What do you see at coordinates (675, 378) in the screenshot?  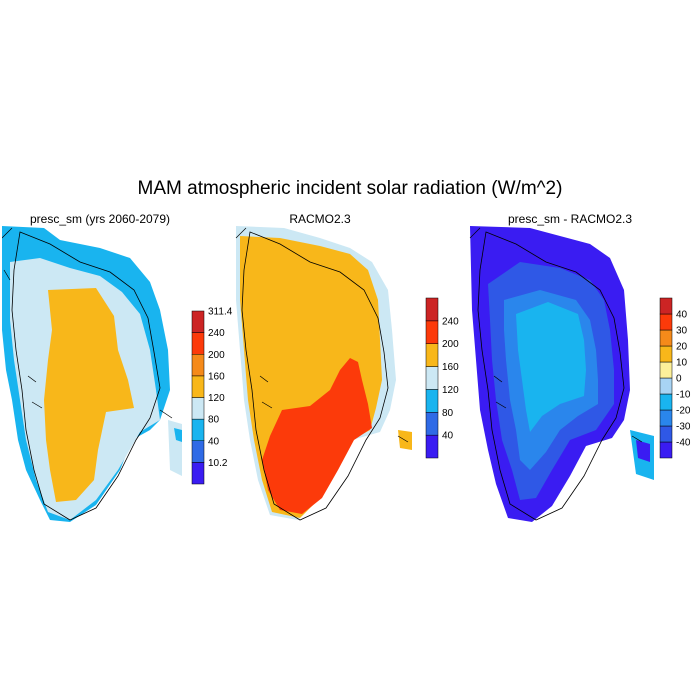 I see `colorbar-difference: -40 -30 -20 -10 0 10 20 30 40` at bounding box center [675, 378].